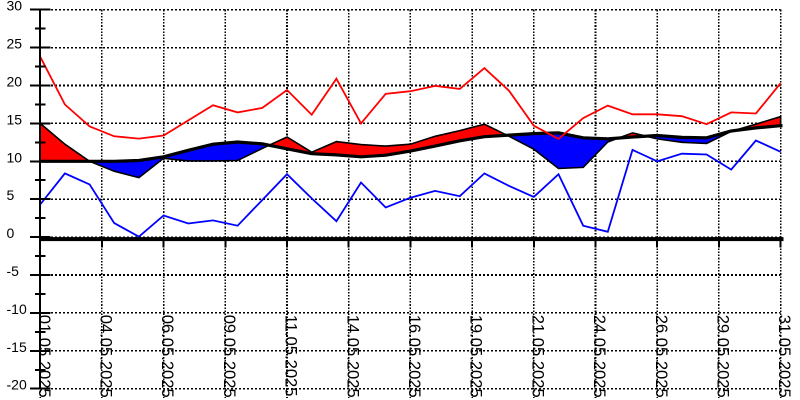 The image size is (800, 400). What do you see at coordinates (229, 356) in the screenshot?
I see `svg-text: 09.05.2025` at bounding box center [229, 356].